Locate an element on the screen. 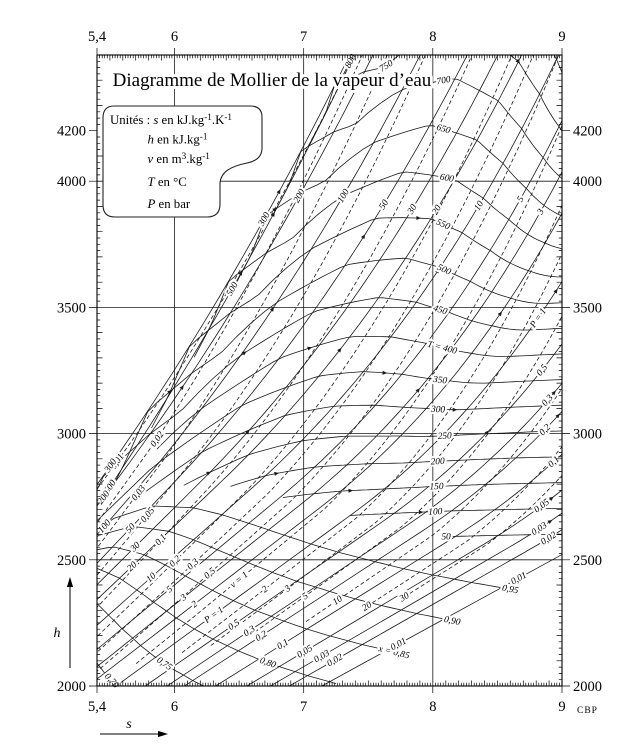  chart-title: Diagramme de Mollier de la vapeur d’eau is located at coordinates (272, 80).